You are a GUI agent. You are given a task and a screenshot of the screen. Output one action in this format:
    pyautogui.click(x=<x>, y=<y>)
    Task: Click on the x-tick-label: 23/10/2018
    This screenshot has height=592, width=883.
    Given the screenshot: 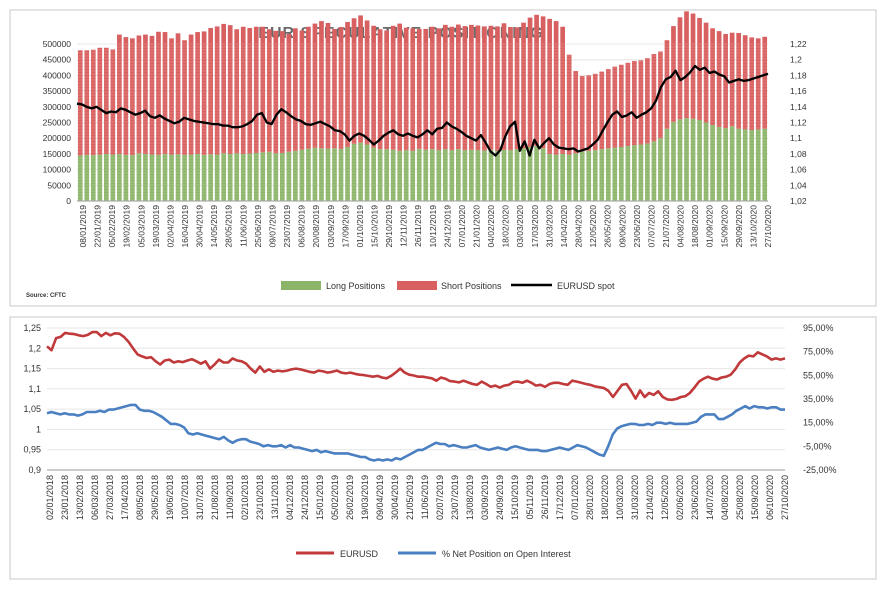 What is the action you would take?
    pyautogui.click(x=260, y=497)
    